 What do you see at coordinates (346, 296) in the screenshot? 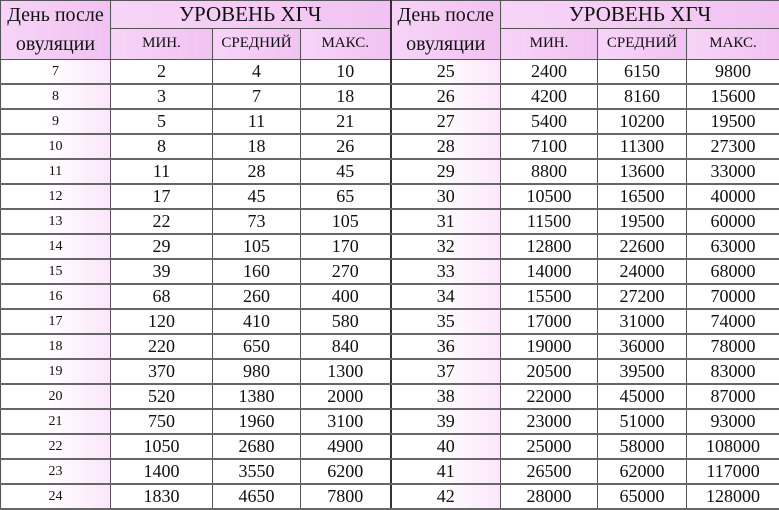
I see `max-cell: 400` at bounding box center [346, 296].